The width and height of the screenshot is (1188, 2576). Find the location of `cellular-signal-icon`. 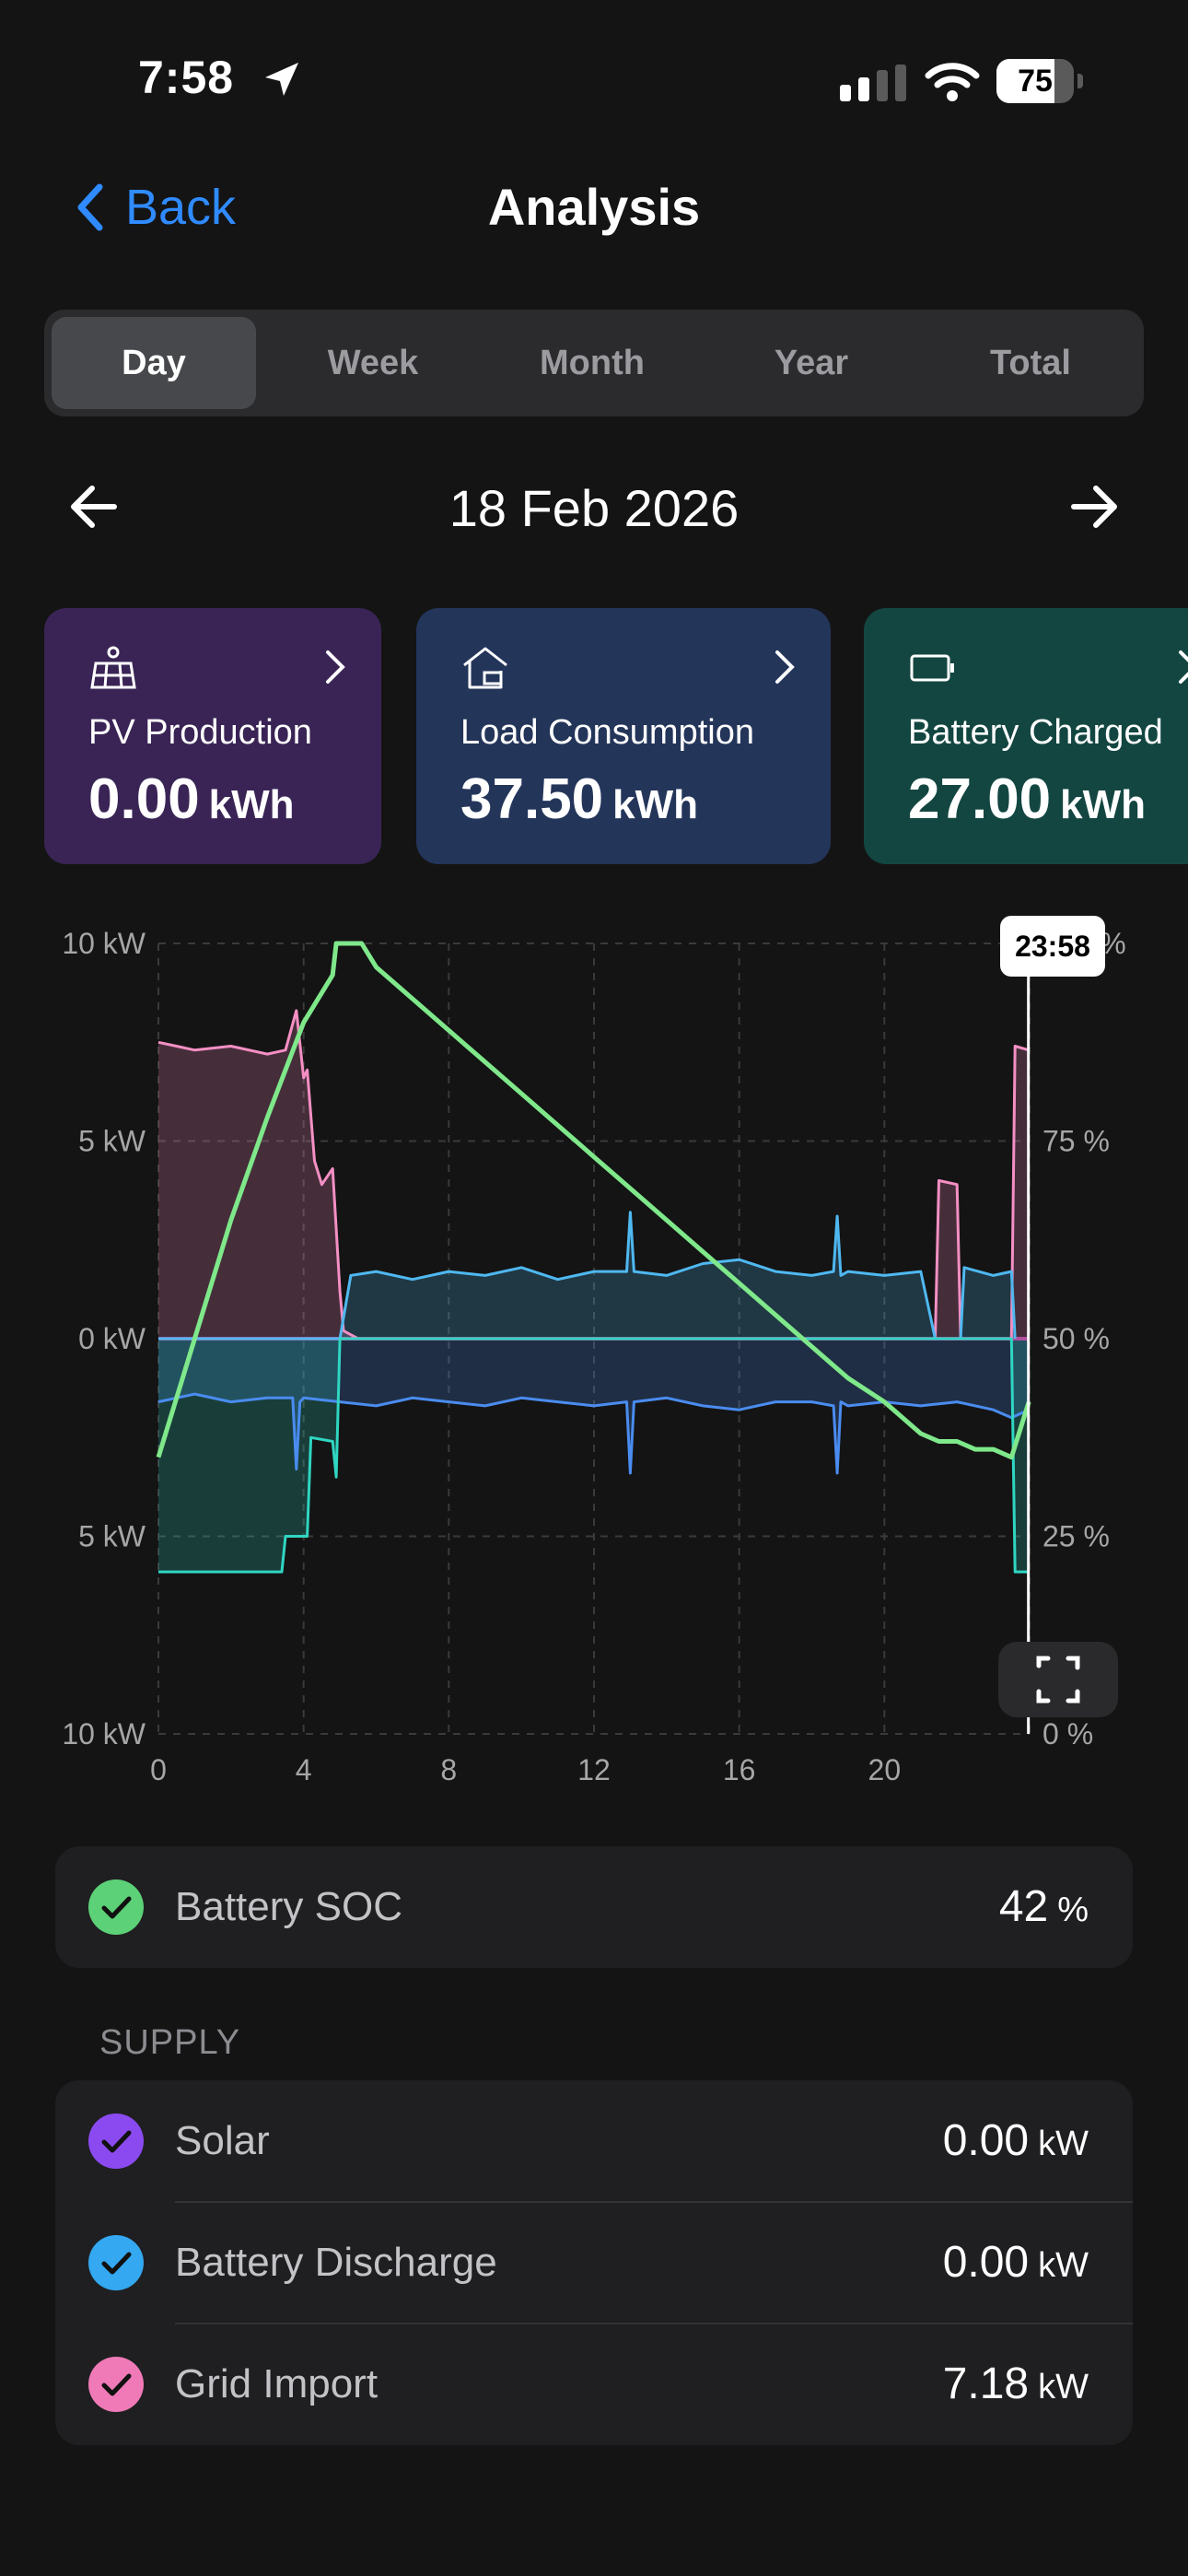

cellular-signal-icon is located at coordinates (873, 82).